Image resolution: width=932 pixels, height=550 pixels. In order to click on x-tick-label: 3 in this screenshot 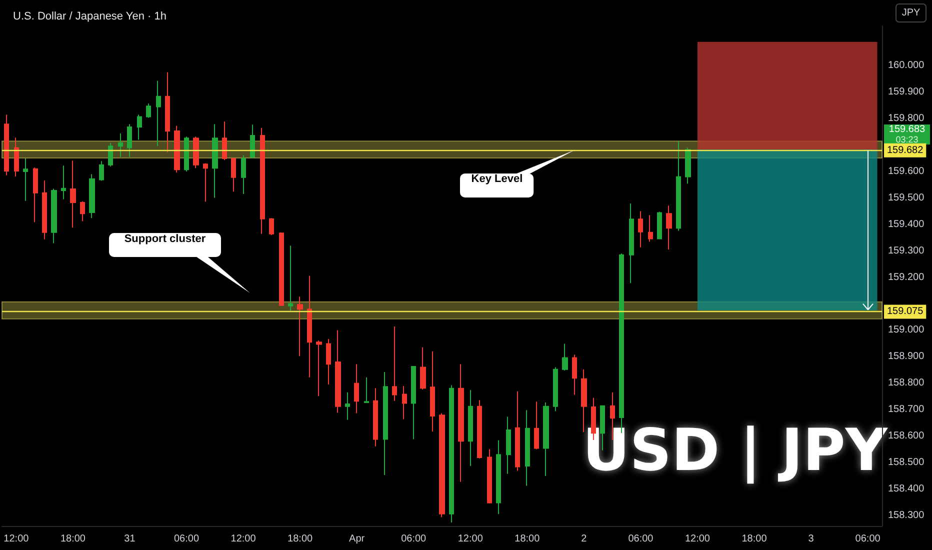, I will do `click(811, 539)`.